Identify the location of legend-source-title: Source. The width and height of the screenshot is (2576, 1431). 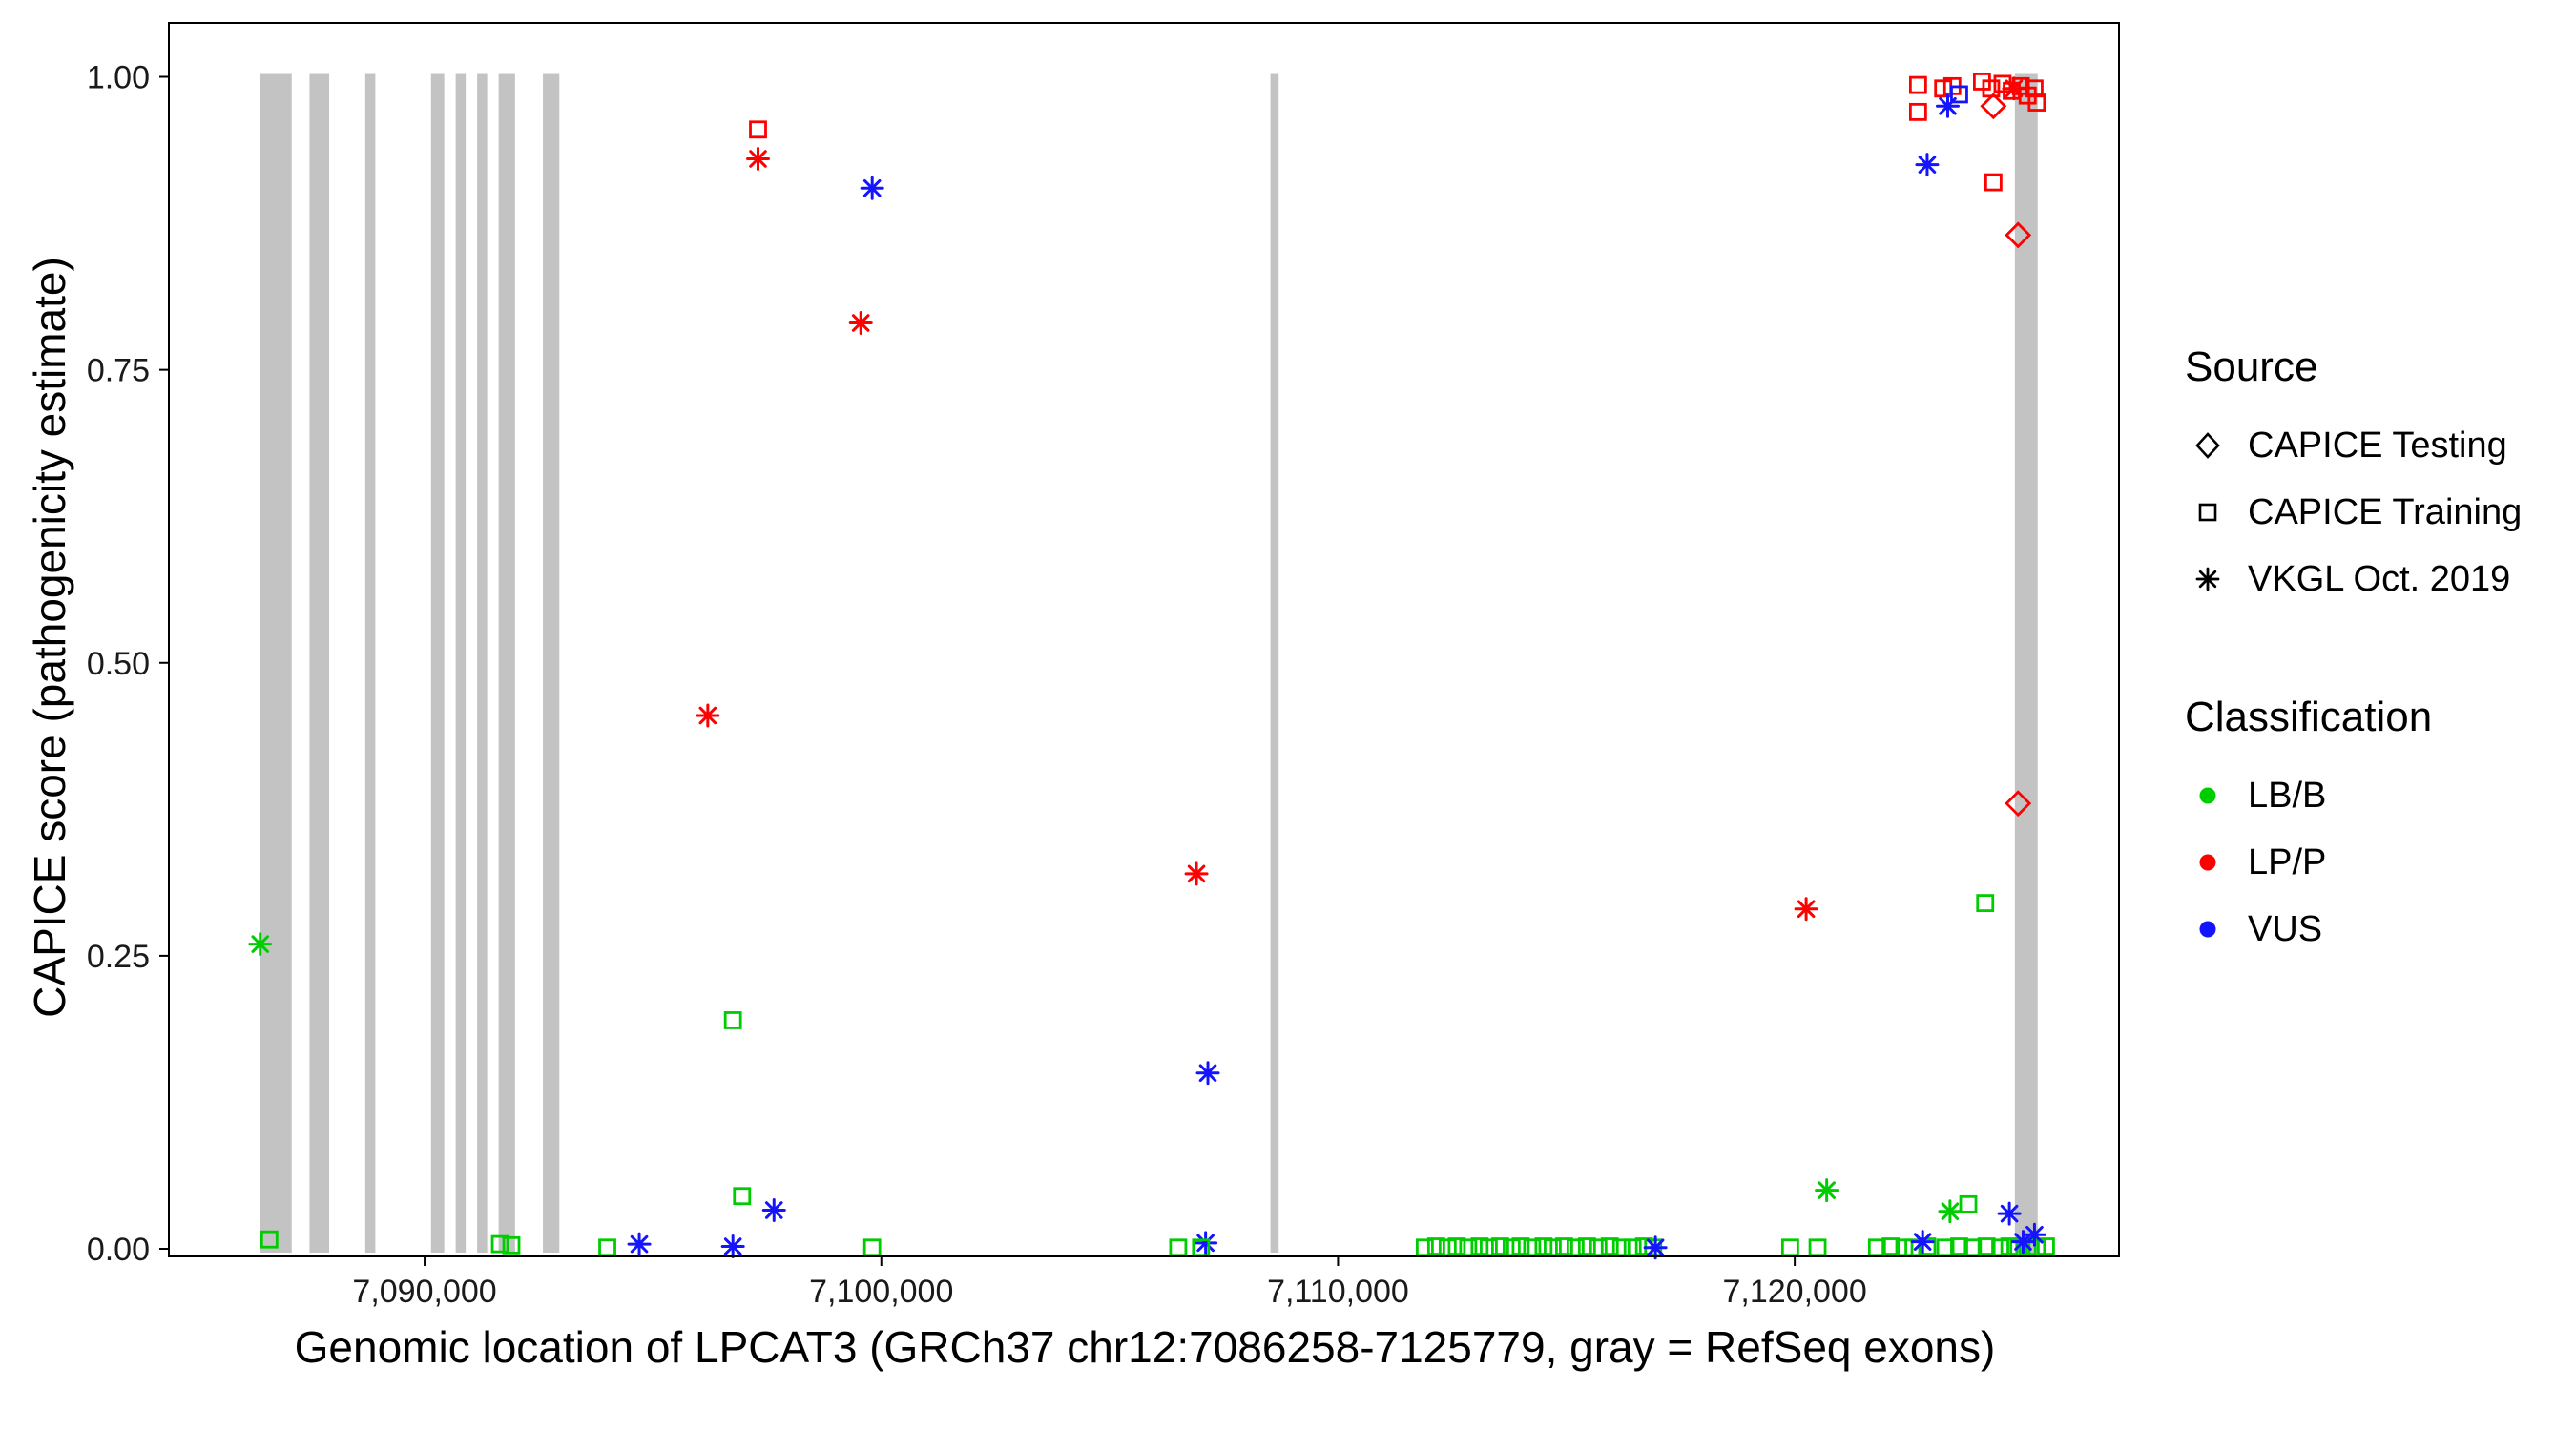
(2251, 366).